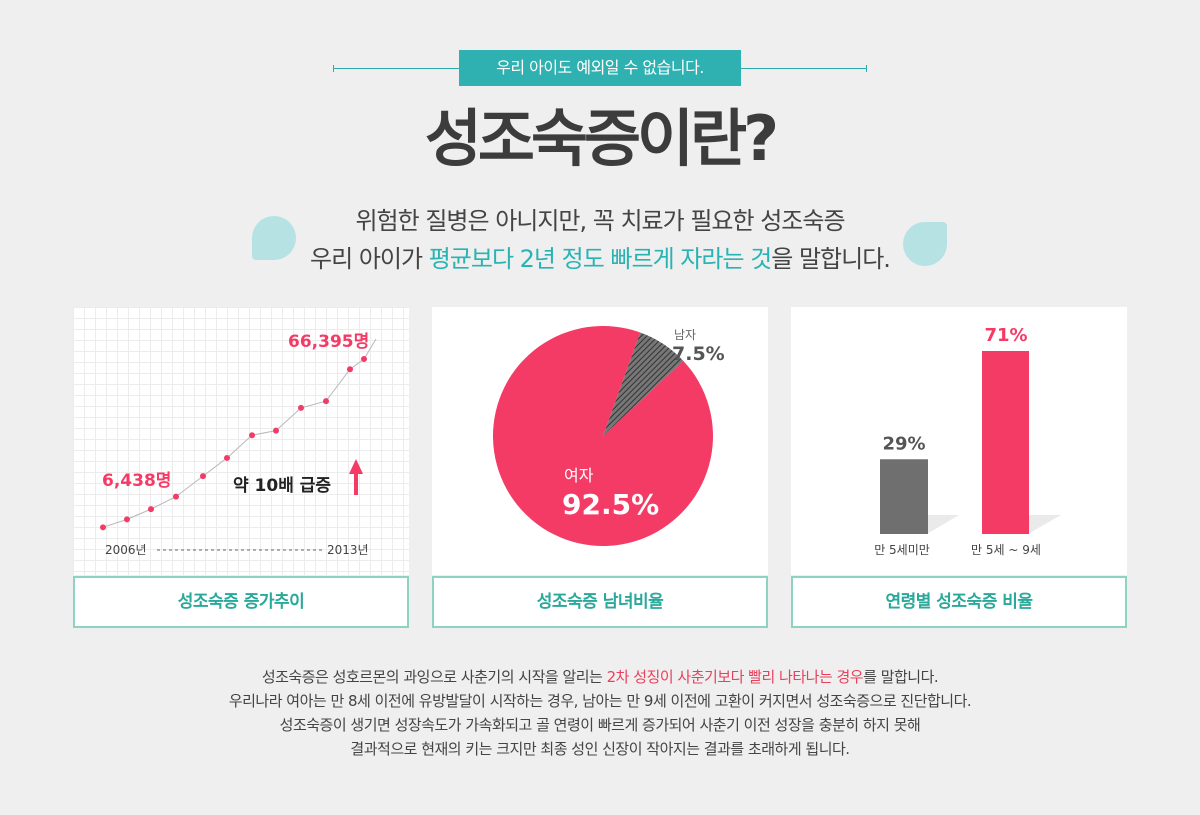  I want to click on speech-bubble-left-icon, so click(274, 238).